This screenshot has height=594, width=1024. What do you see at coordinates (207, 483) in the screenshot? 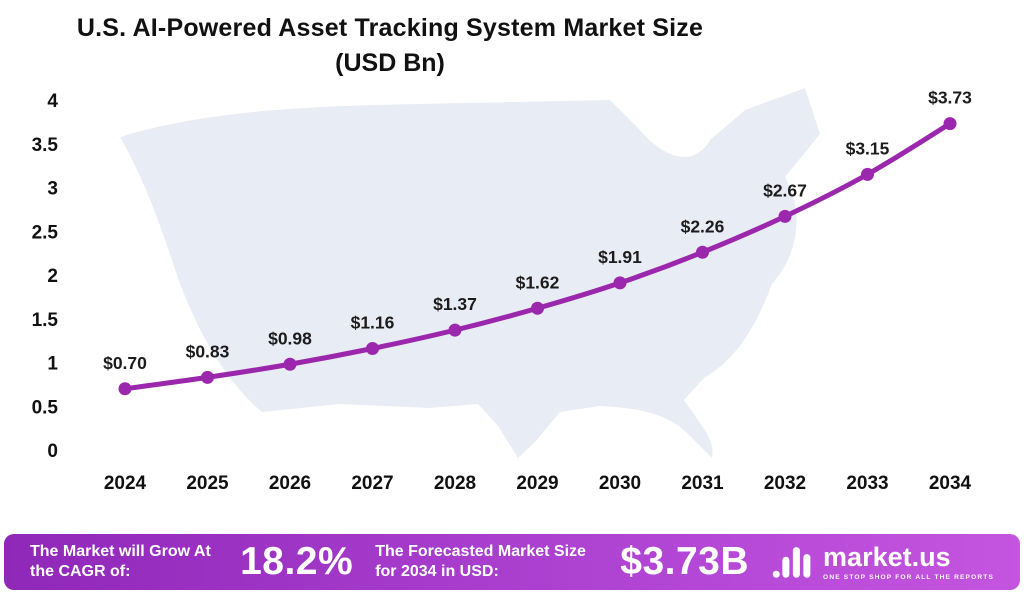
I see `svg-text: 2025` at bounding box center [207, 483].